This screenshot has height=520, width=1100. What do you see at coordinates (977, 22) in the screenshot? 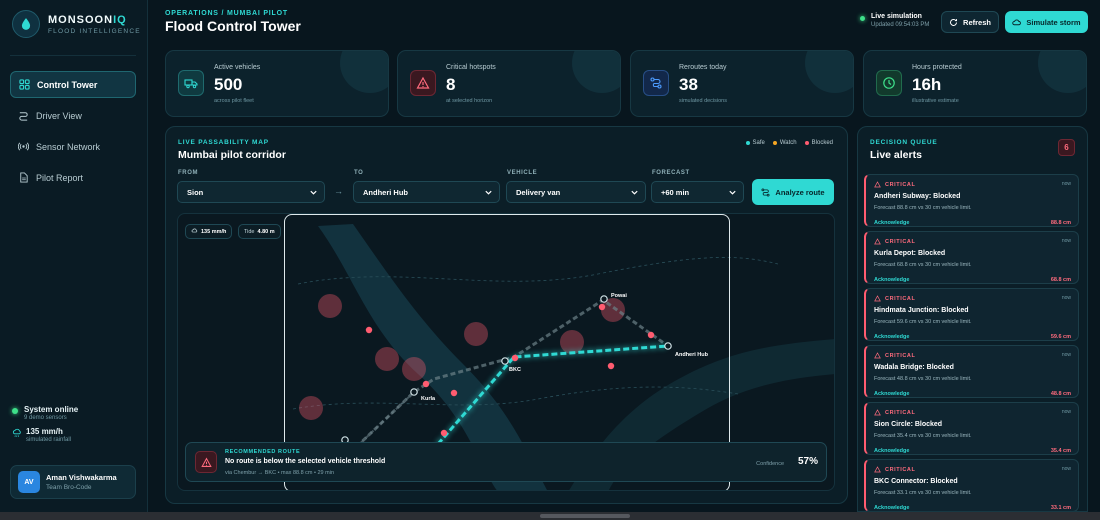
I see `refresh-label: Refresh` at bounding box center [977, 22].